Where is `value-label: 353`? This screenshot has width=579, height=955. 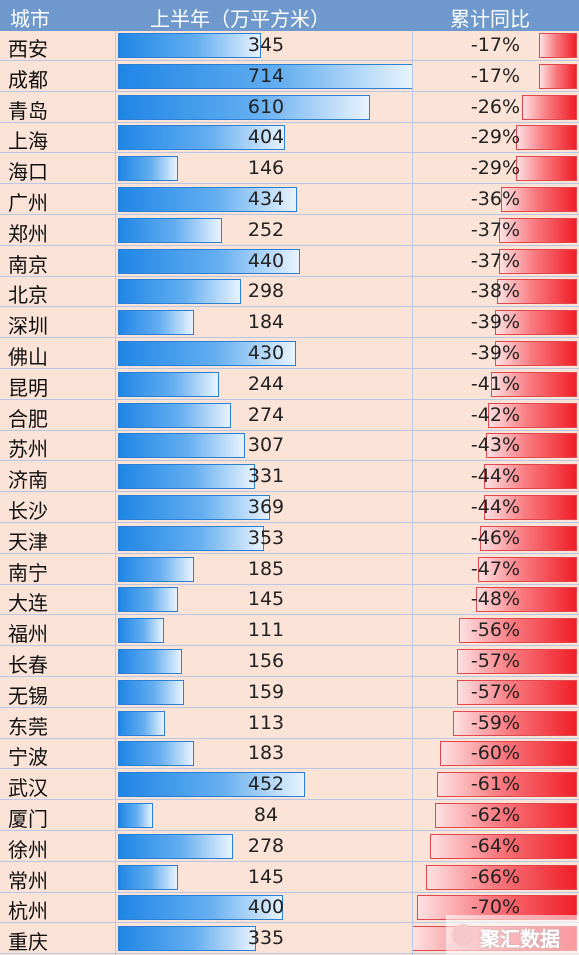
value-label: 353 is located at coordinates (266, 537).